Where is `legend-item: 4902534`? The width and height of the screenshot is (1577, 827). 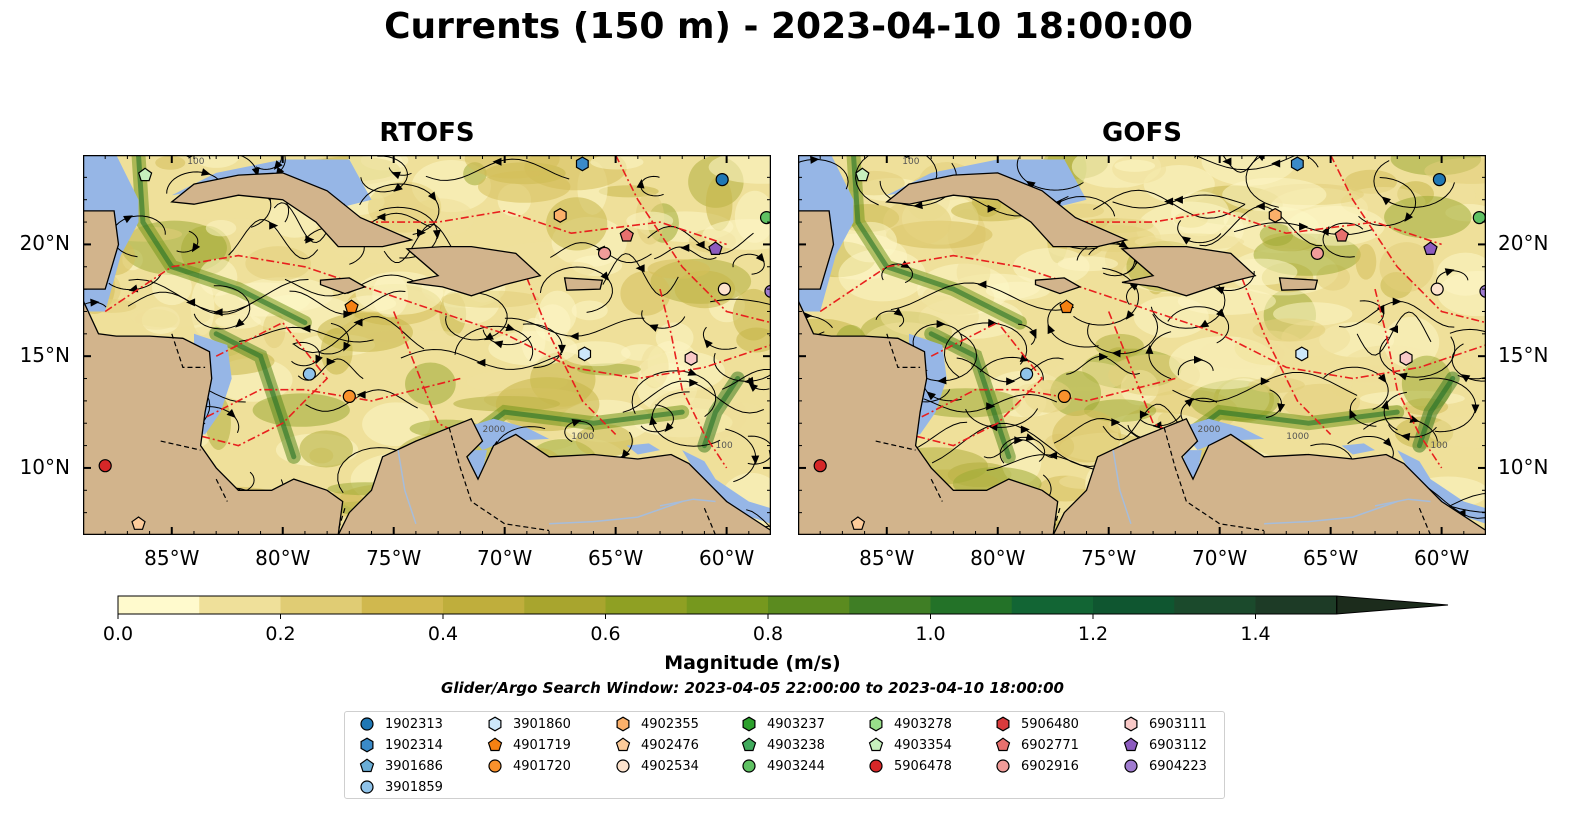 legend-item: 4902534 is located at coordinates (657, 766).